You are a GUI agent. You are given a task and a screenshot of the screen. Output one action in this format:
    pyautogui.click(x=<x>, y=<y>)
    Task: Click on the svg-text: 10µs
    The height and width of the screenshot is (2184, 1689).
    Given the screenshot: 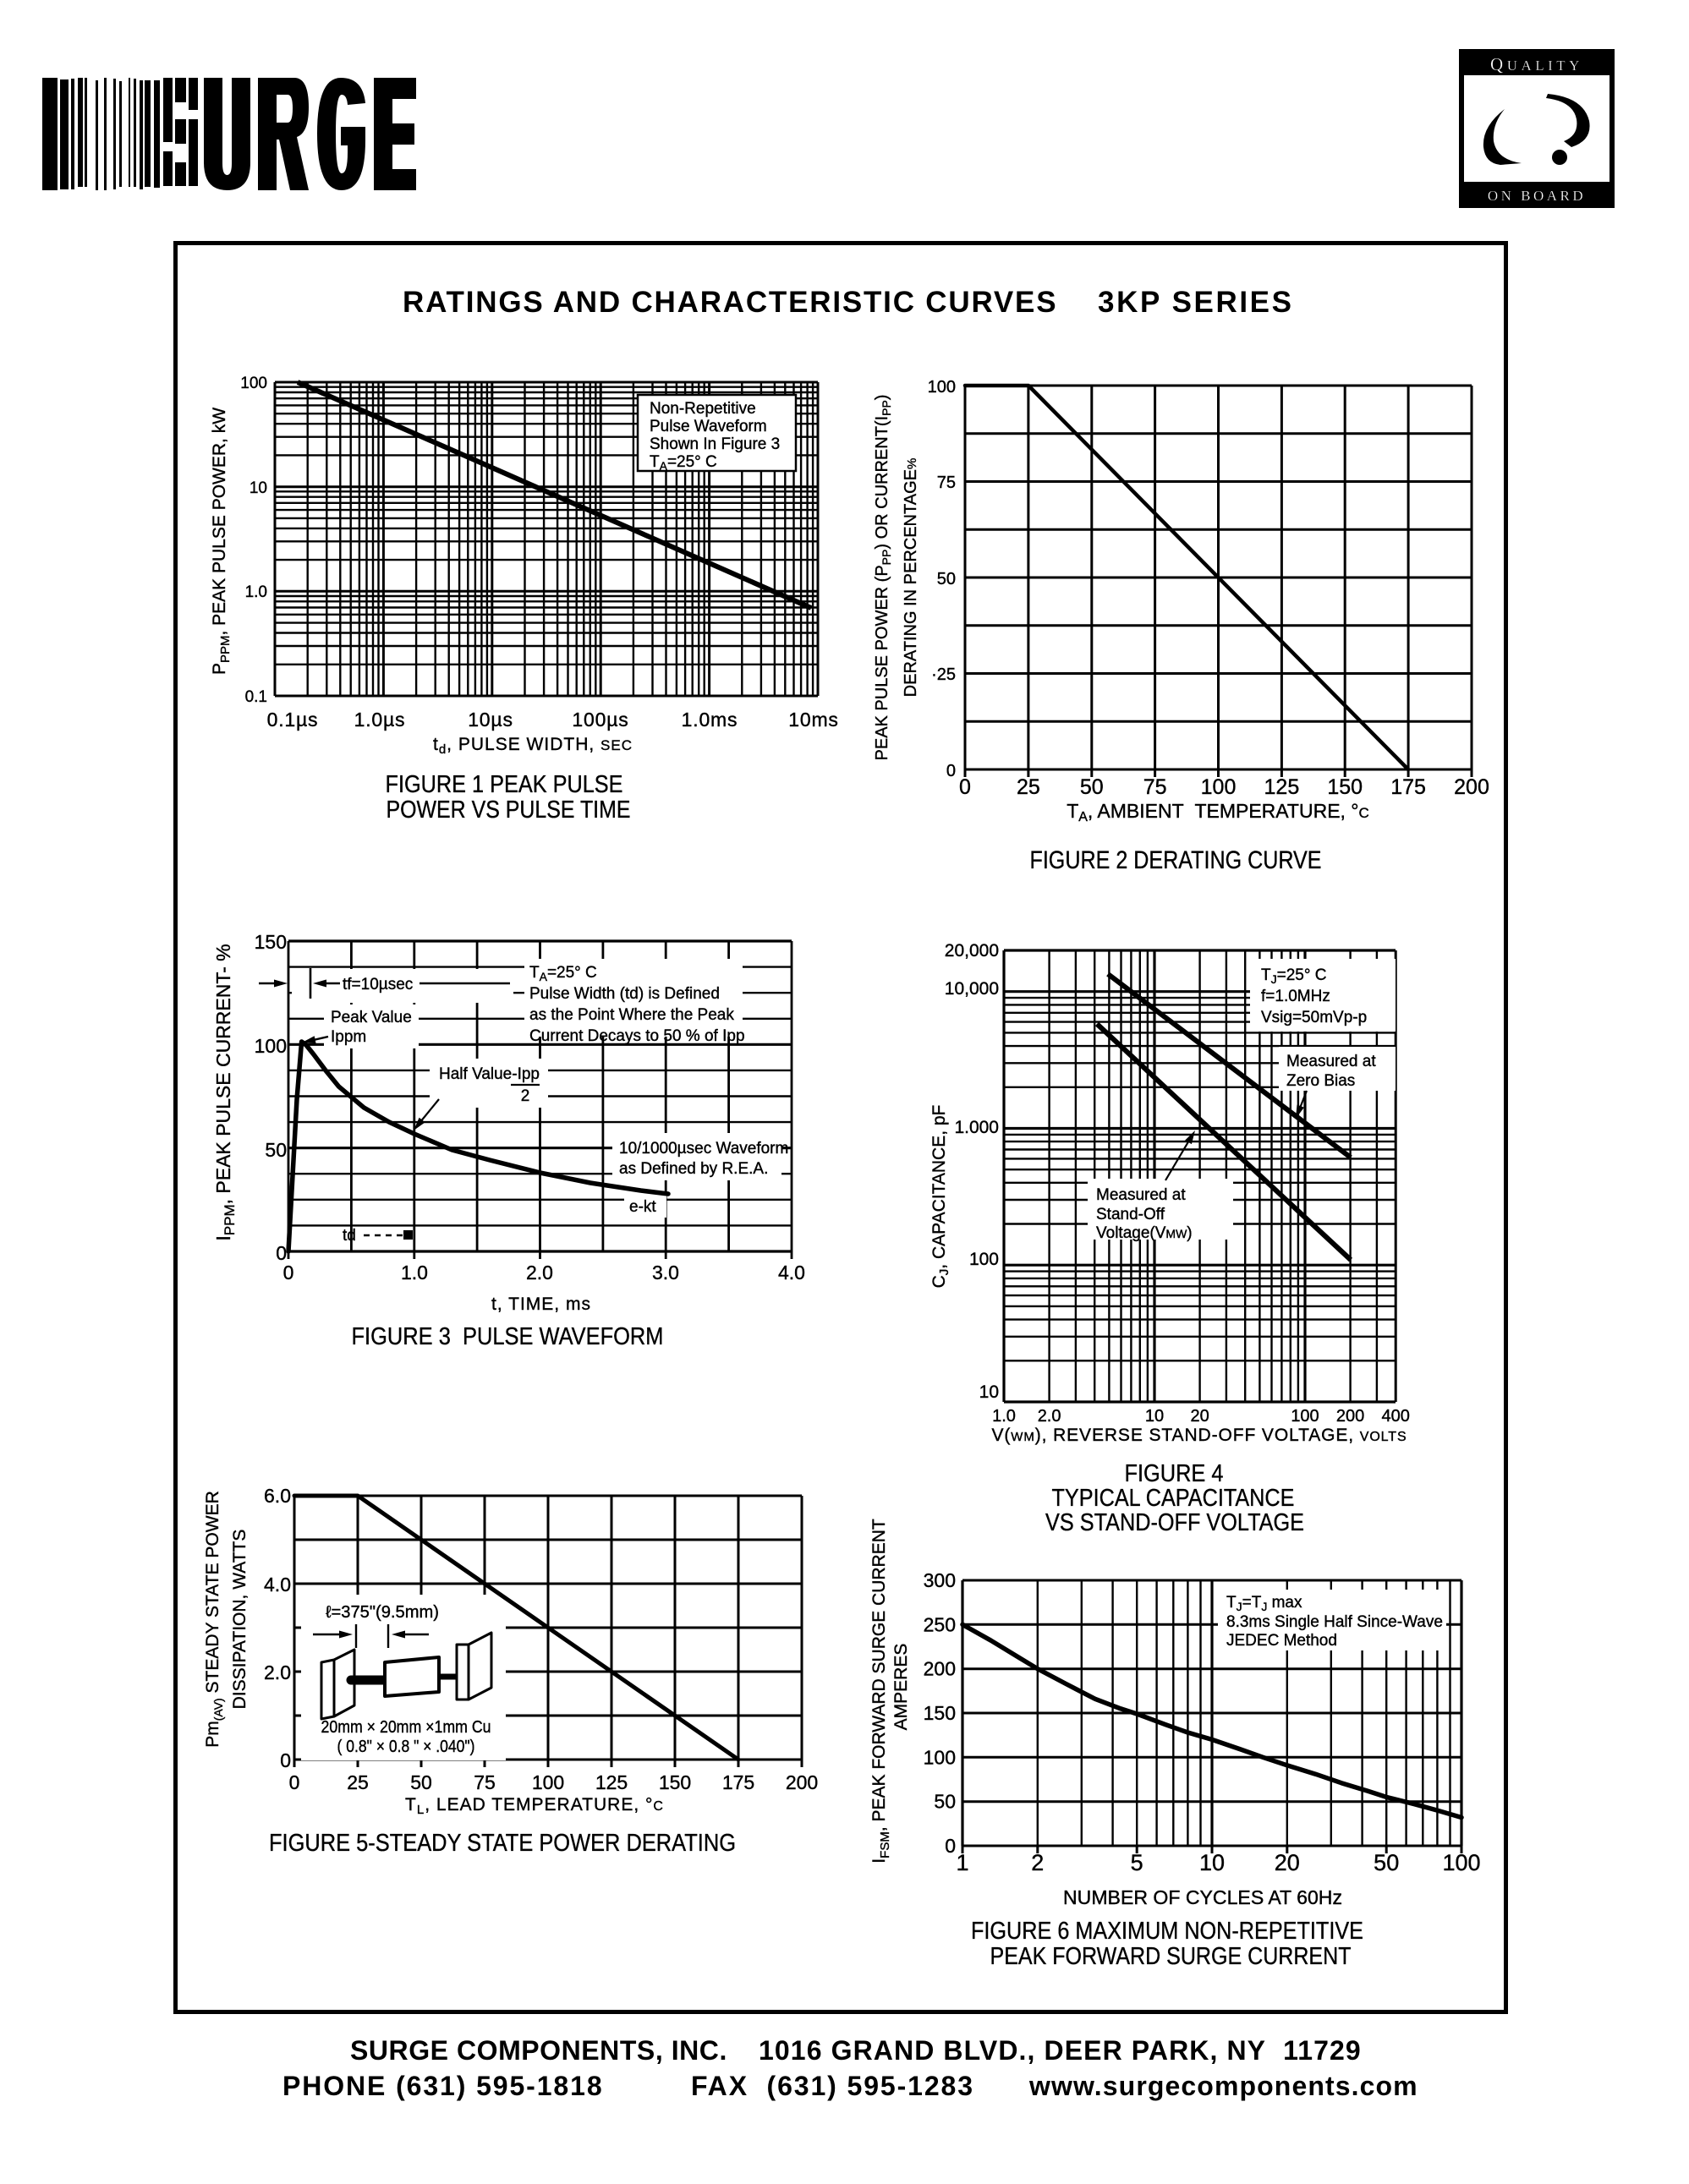 What is the action you would take?
    pyautogui.click(x=491, y=720)
    